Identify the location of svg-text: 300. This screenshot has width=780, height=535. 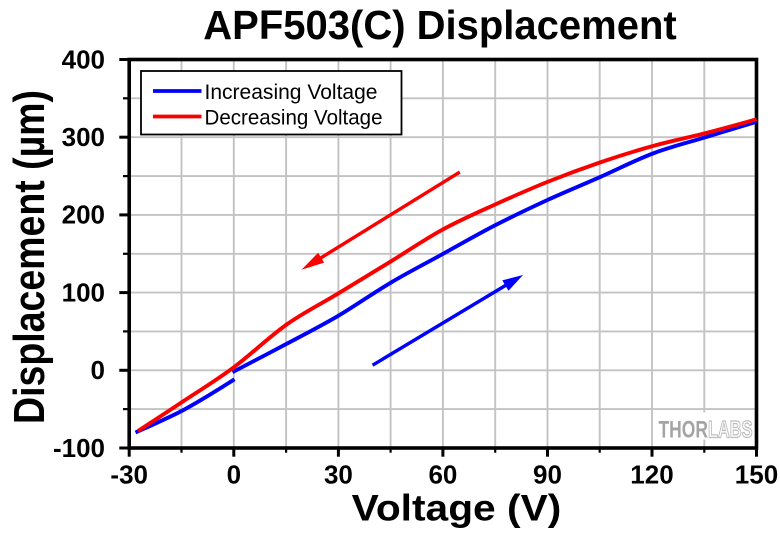
(83, 137).